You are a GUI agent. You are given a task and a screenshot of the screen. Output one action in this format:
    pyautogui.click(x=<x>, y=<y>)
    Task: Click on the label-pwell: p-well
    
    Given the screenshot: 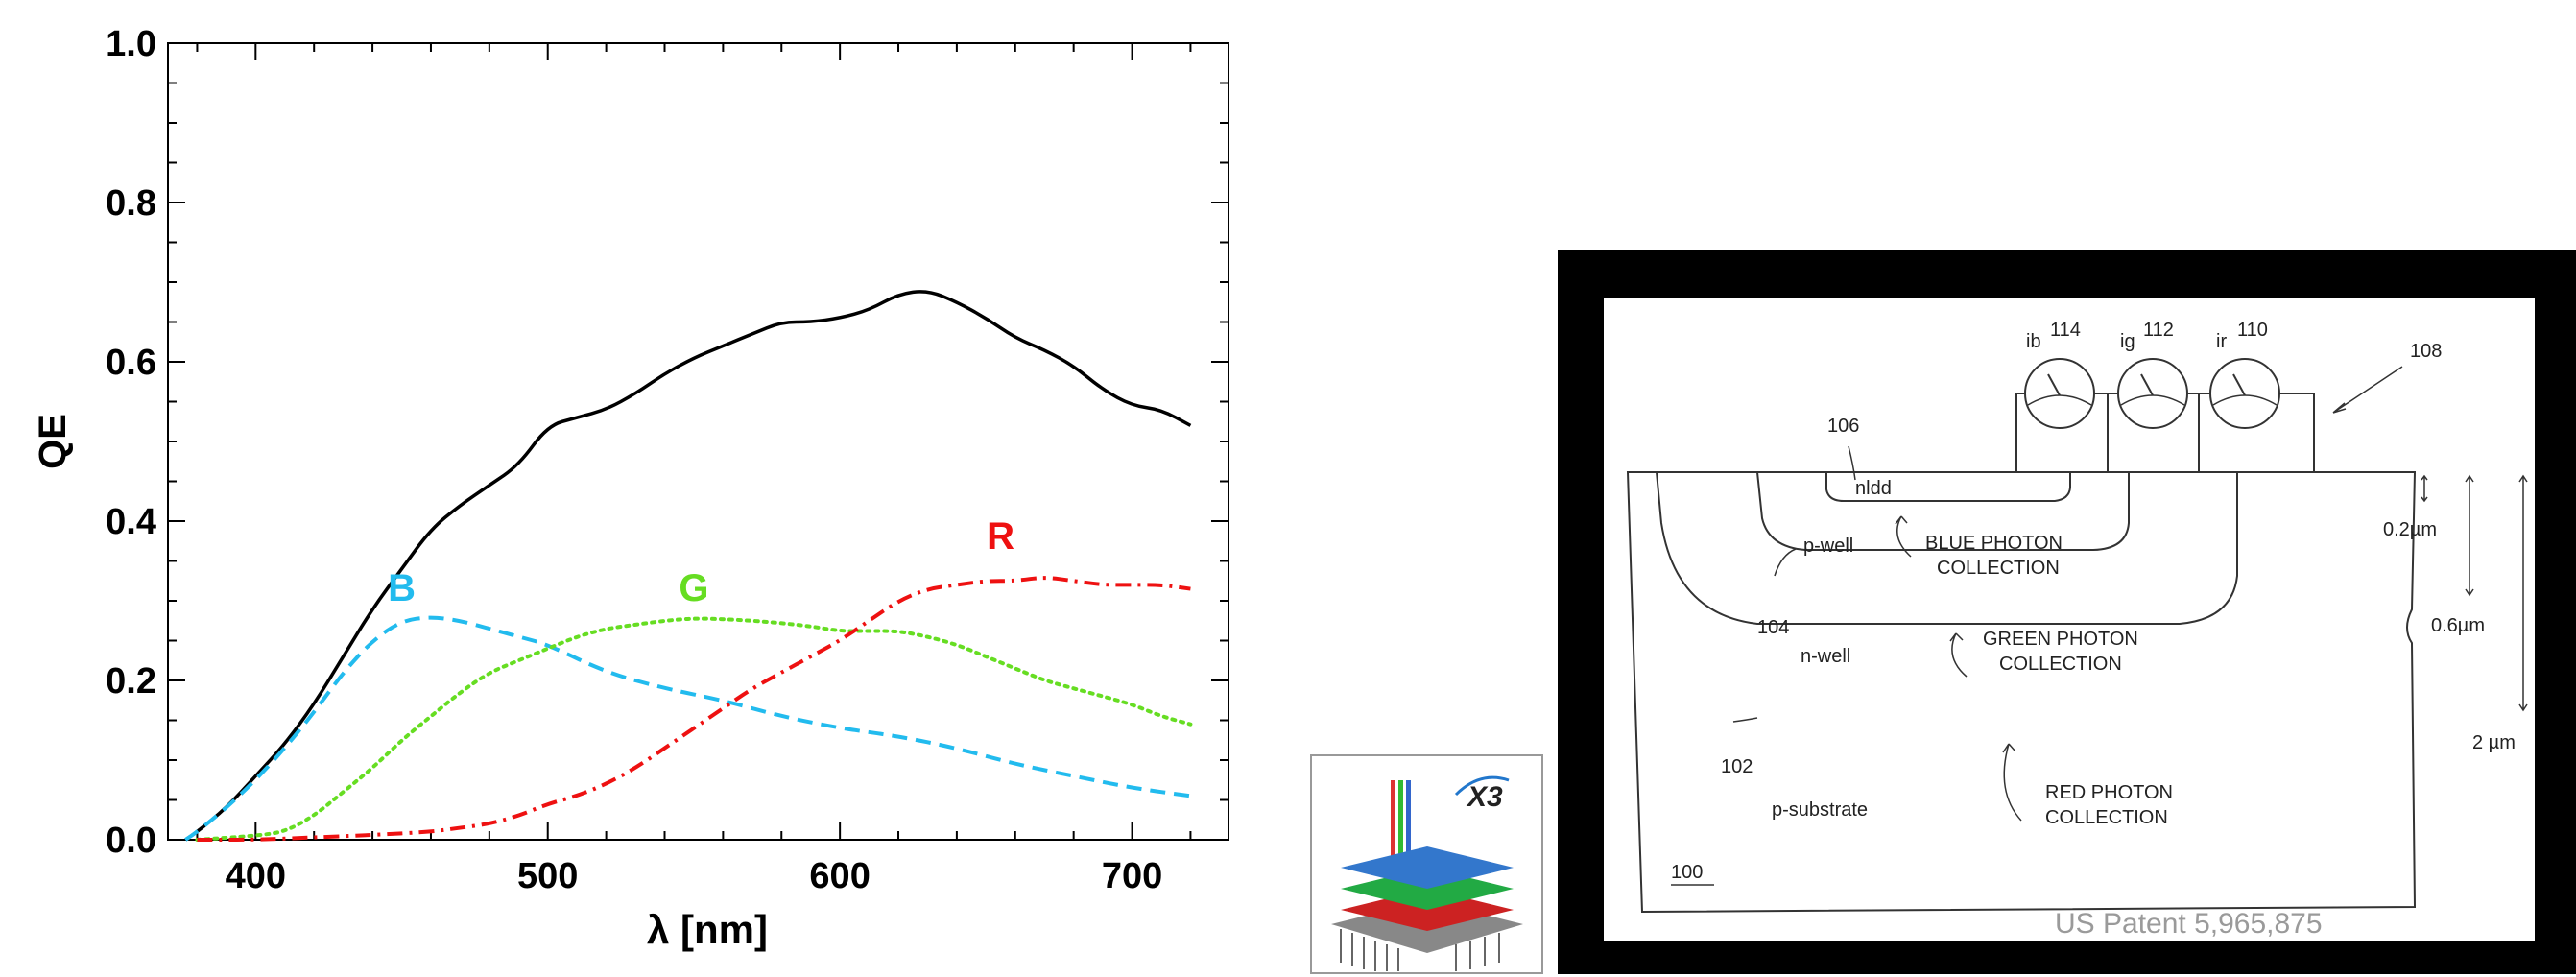 What is the action you would take?
    pyautogui.click(x=1828, y=546)
    